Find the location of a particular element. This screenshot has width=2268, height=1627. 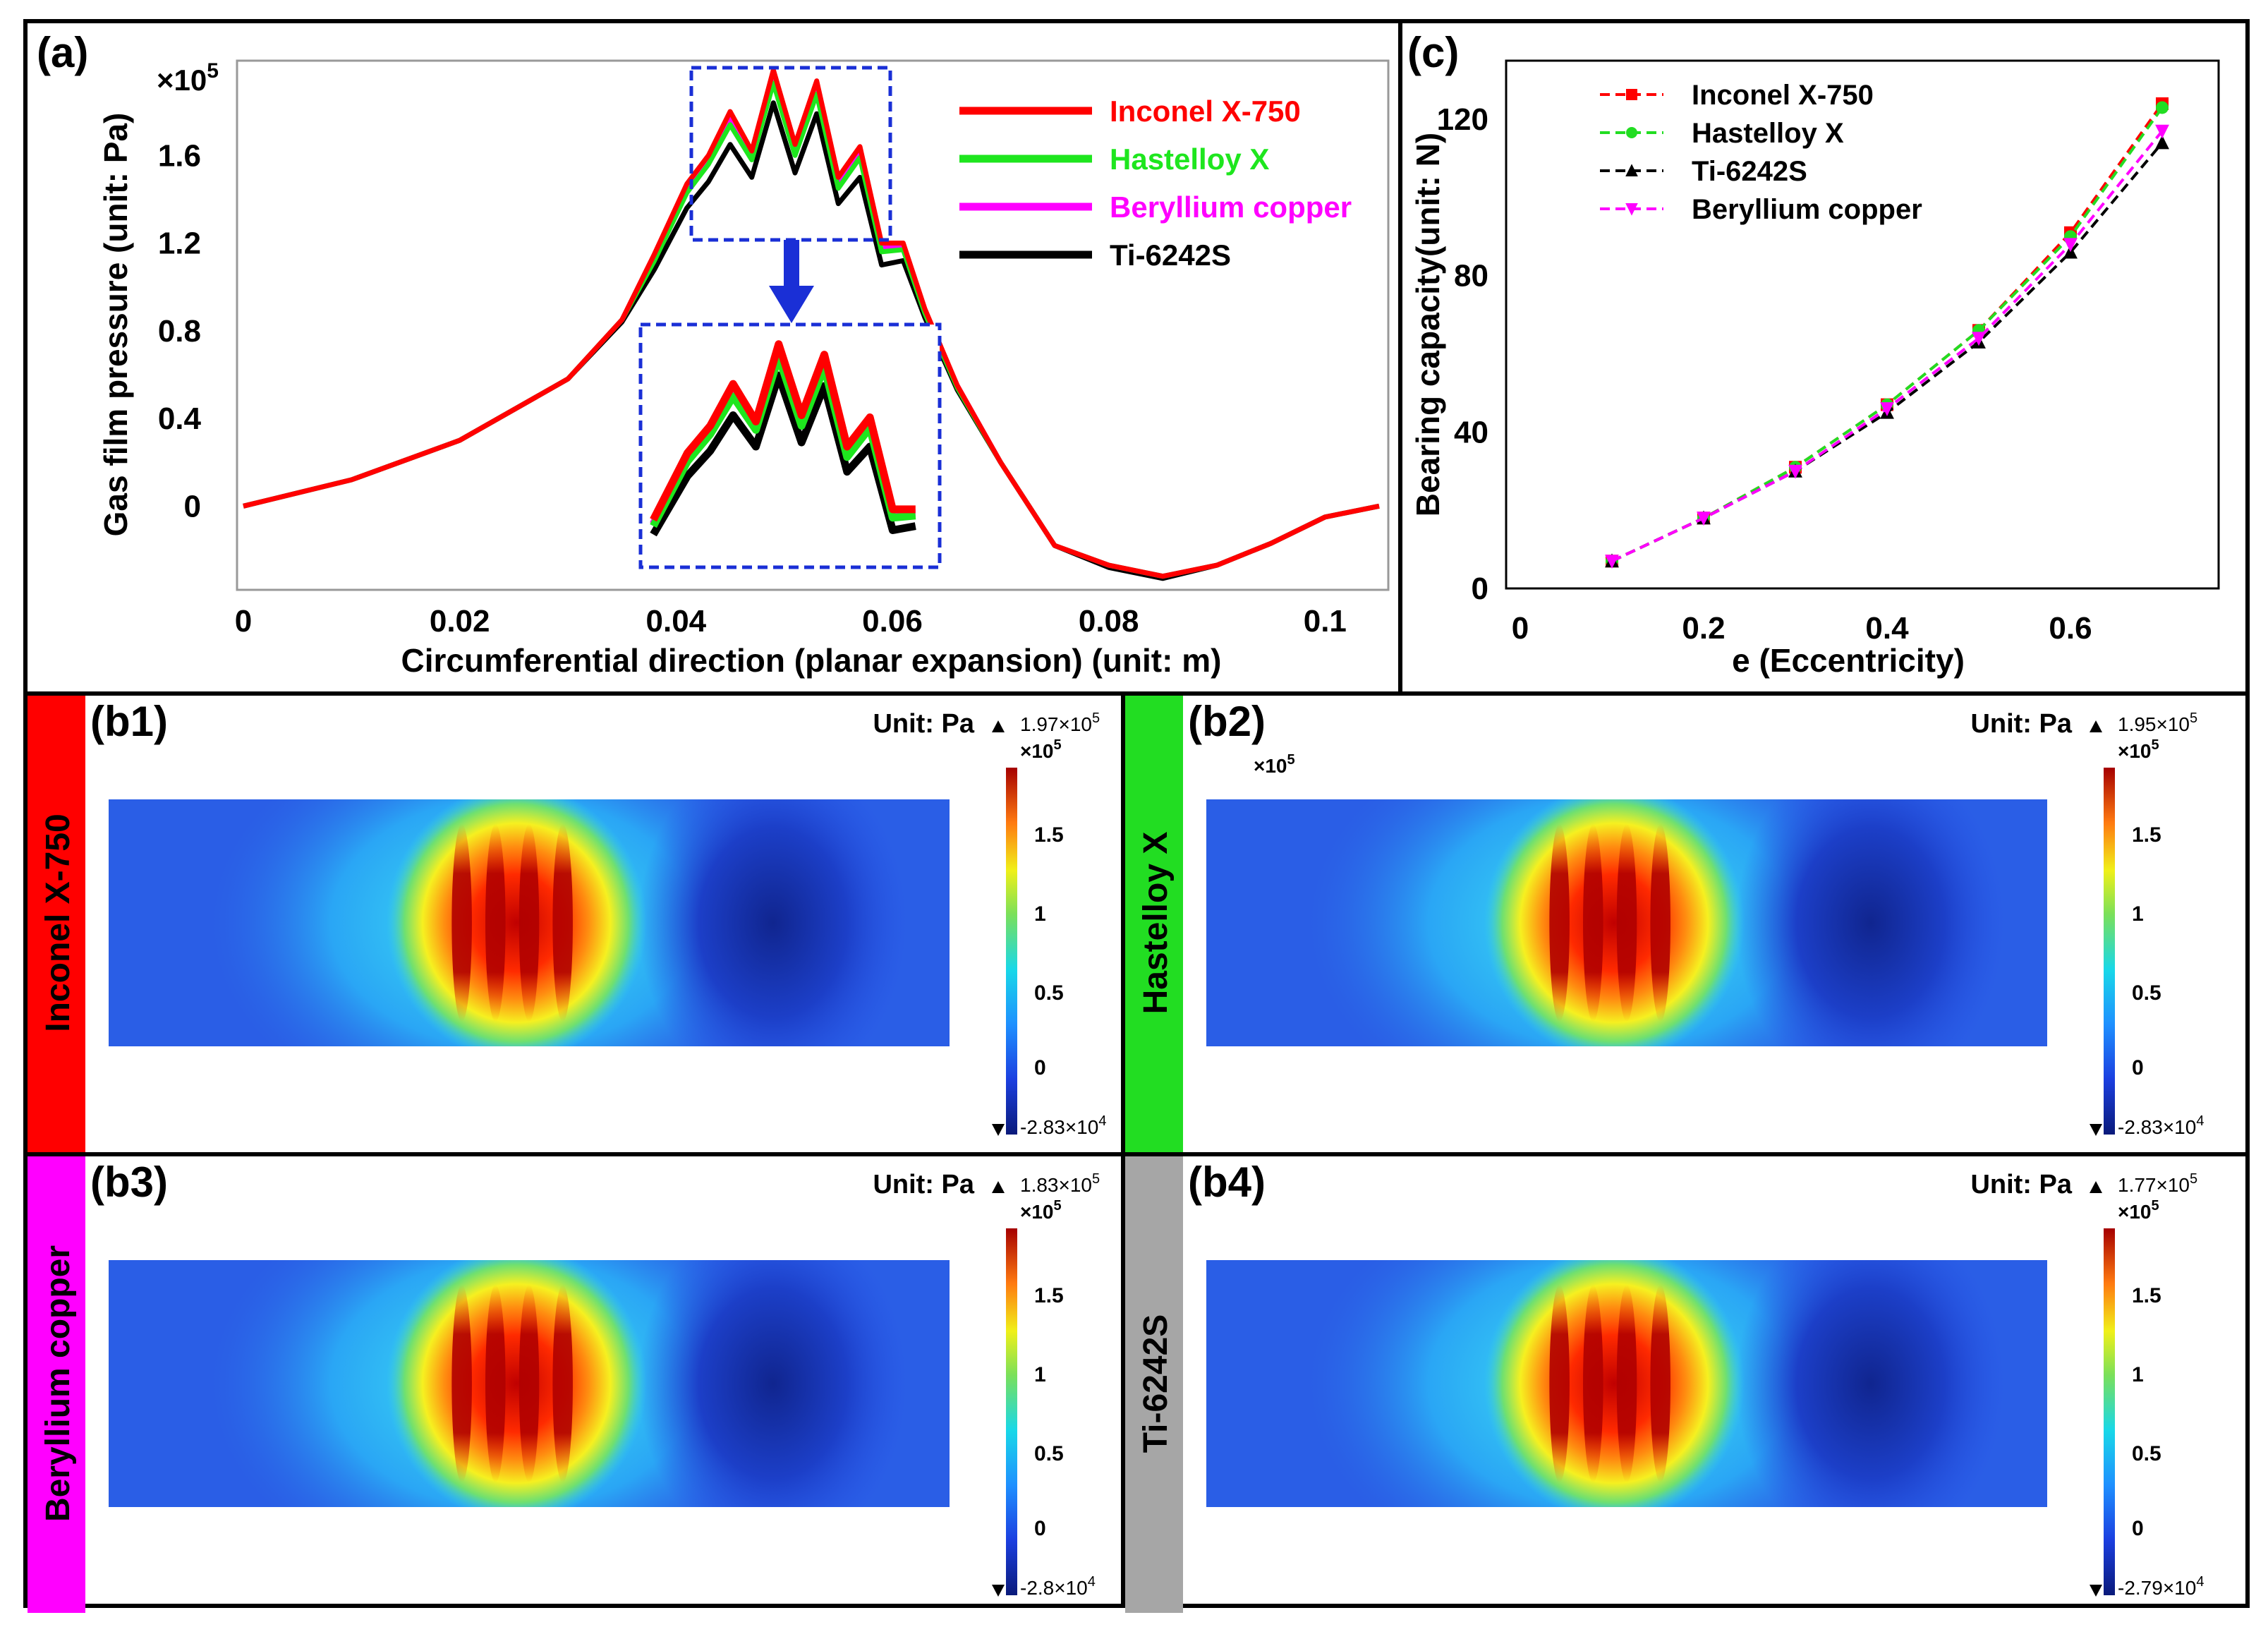

panel-a-y-tick-label: 1.2 is located at coordinates (179, 243).